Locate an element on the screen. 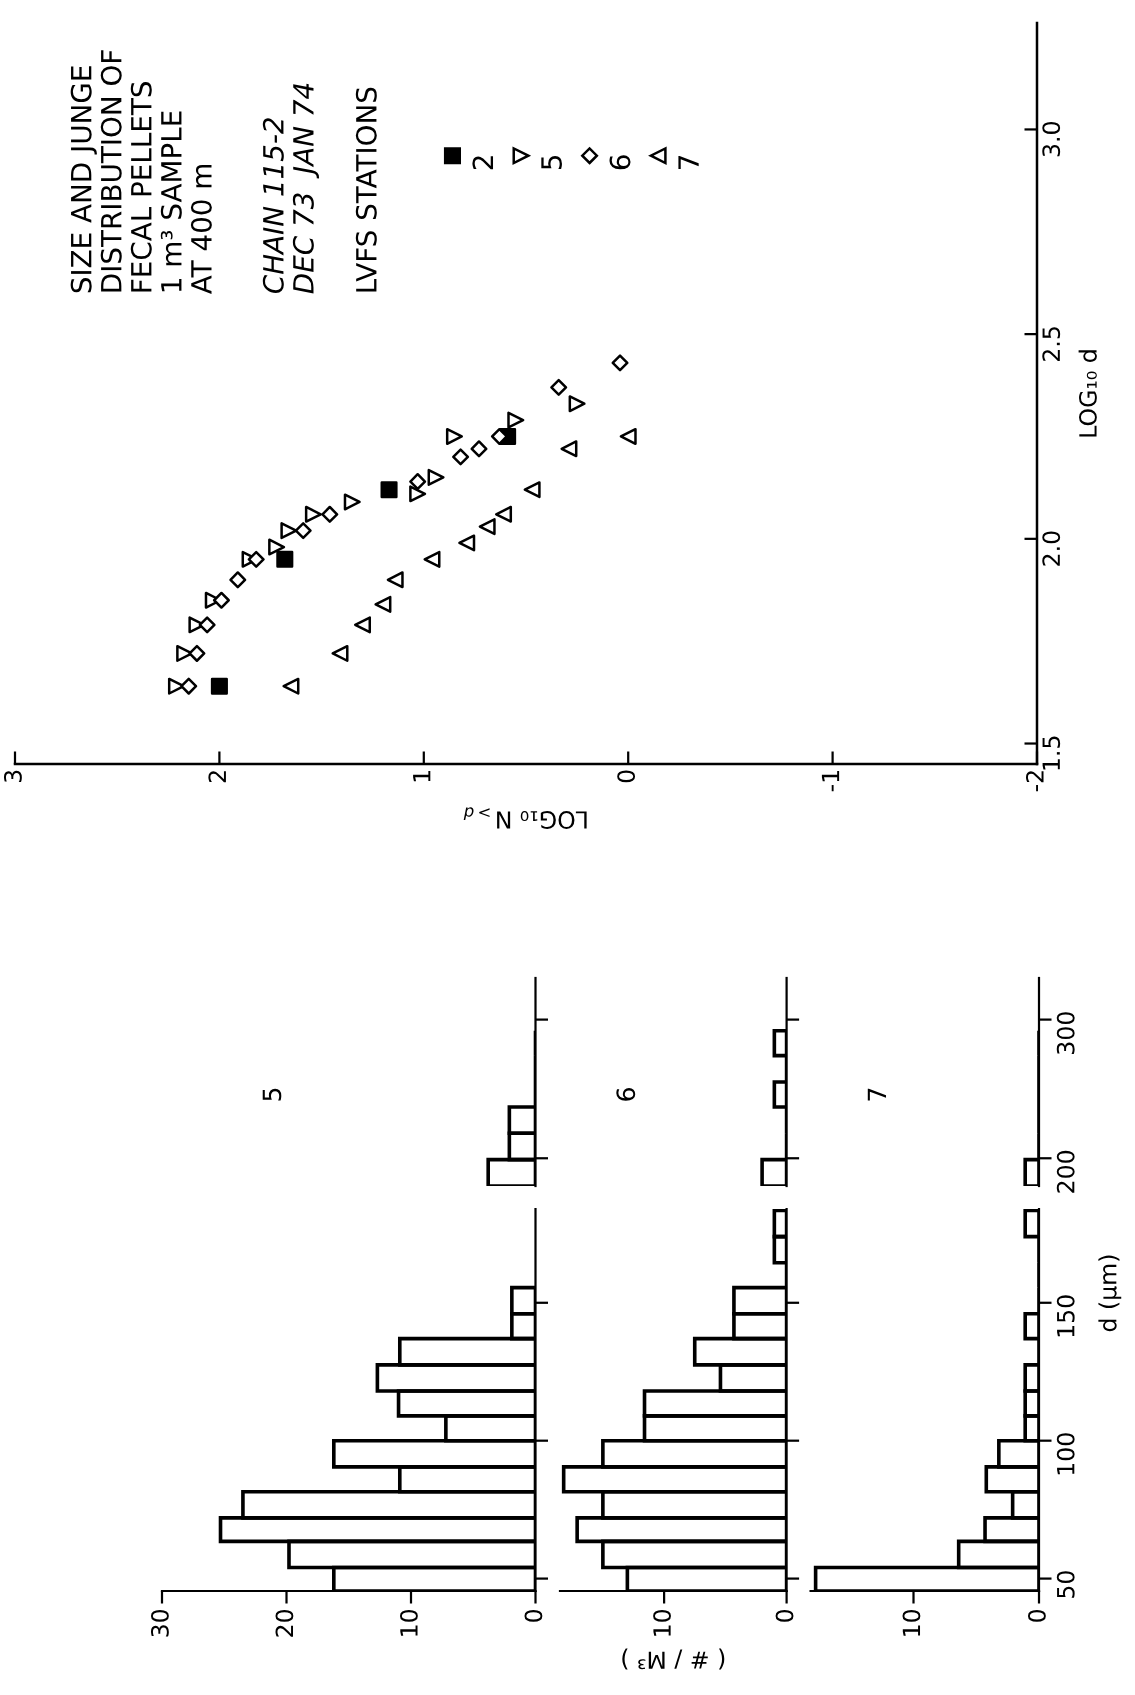 This screenshot has width=1135, height=1695. x-tick-label: 2 is located at coordinates (217, 777).